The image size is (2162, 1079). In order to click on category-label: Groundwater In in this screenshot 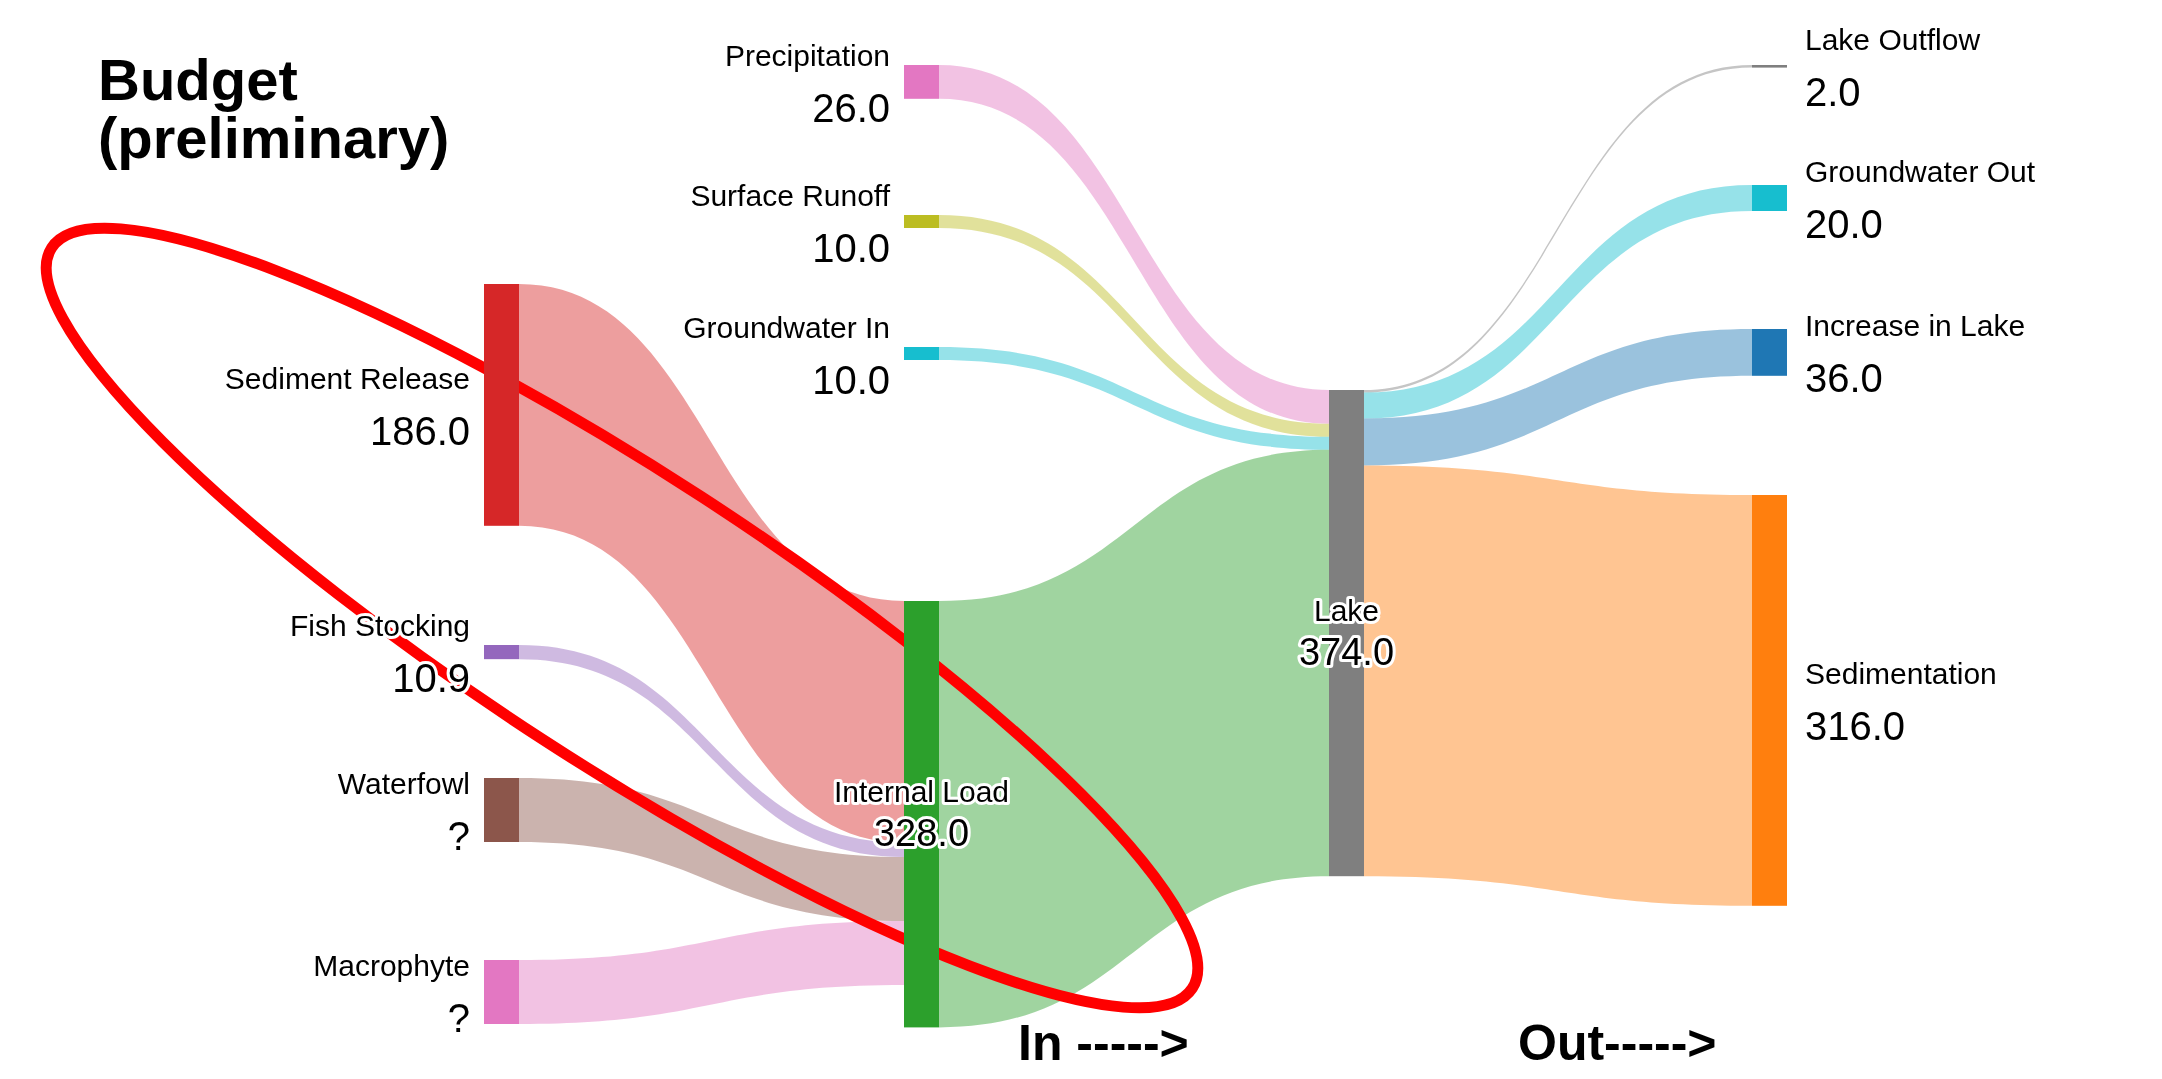, I will do `click(786, 327)`.